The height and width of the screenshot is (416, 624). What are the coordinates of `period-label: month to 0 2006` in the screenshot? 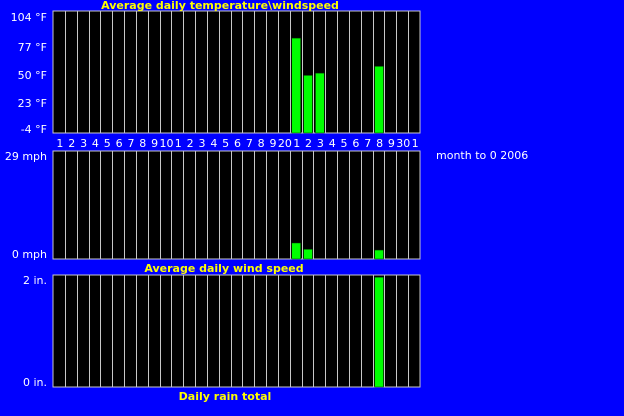 It's located at (482, 155).